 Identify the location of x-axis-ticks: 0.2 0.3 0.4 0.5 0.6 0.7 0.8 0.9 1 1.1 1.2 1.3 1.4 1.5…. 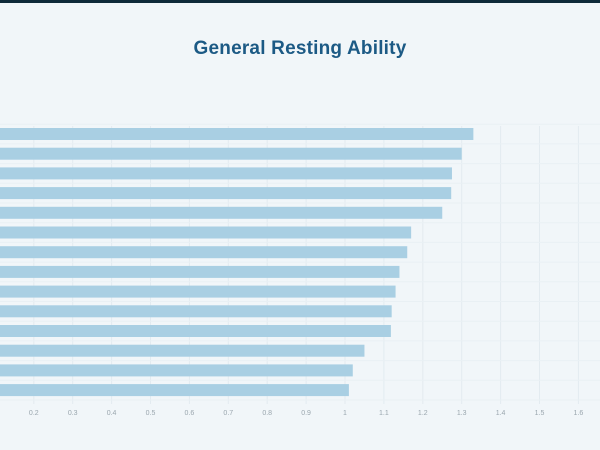
(306, 413).